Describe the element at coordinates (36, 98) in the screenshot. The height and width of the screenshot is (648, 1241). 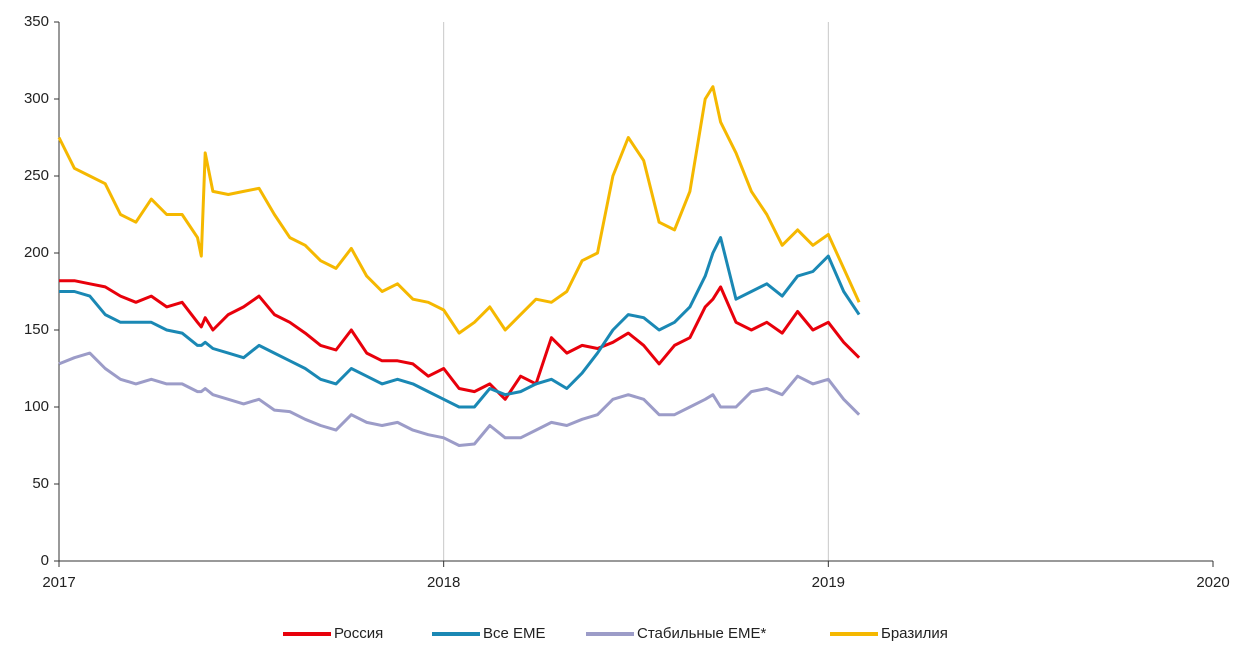
I see `y-tick-label: 300` at that location.